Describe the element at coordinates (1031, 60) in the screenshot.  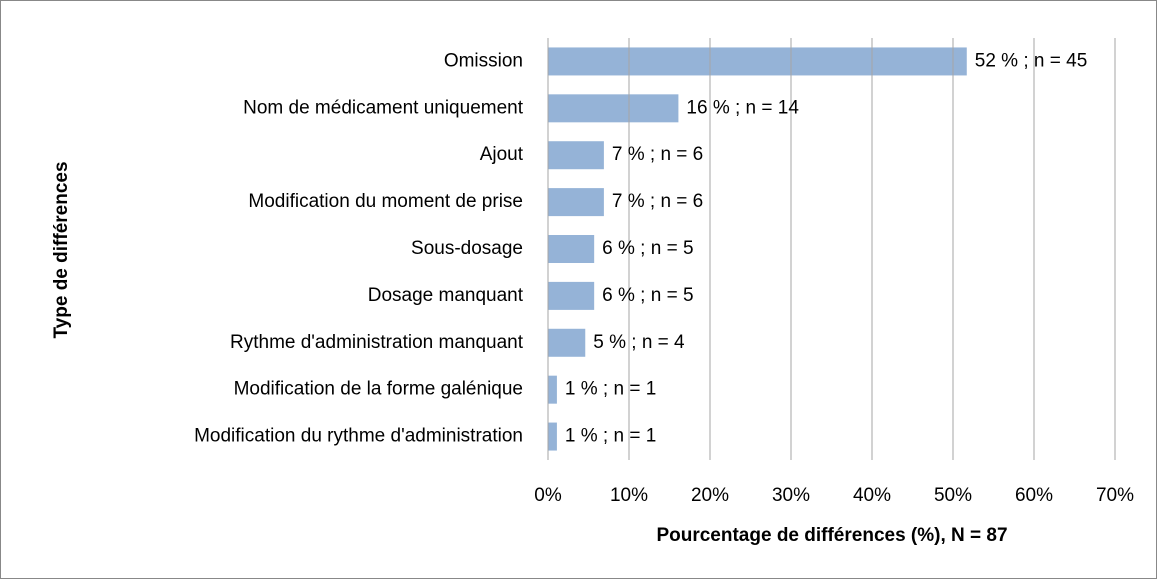
I see `value-label: 52 % ; n = 45` at that location.